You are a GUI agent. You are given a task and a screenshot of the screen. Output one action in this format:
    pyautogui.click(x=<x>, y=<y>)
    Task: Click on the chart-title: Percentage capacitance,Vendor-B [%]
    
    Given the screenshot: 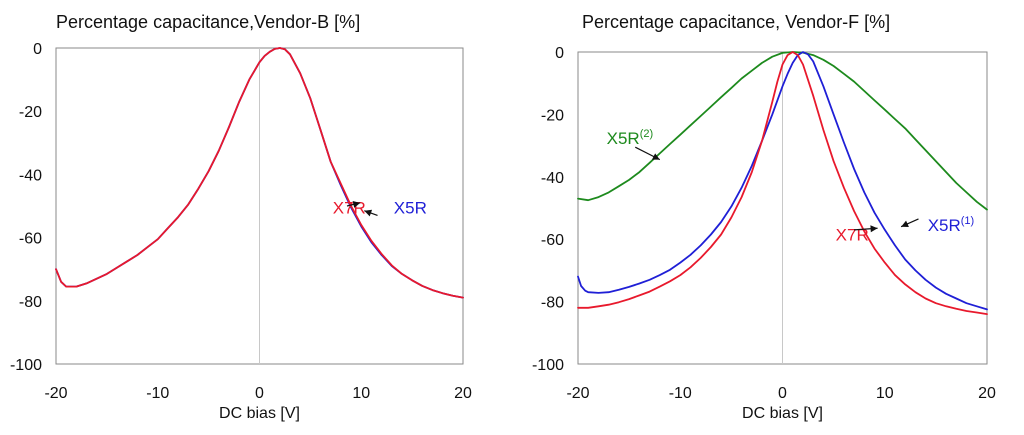 What is the action you would take?
    pyautogui.click(x=208, y=22)
    